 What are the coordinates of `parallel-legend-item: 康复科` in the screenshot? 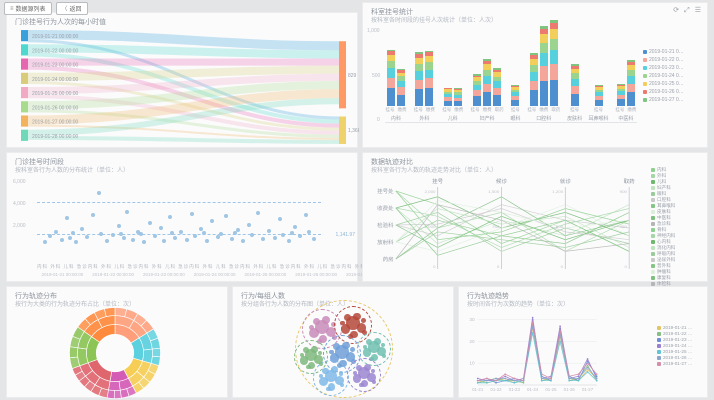 It's located at (677, 278).